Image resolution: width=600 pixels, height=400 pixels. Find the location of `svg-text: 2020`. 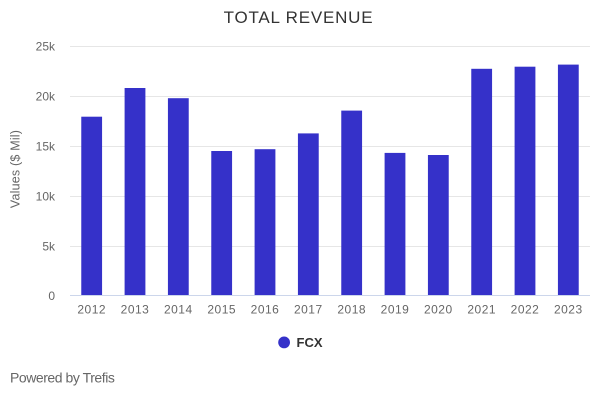

svg-text: 2020 is located at coordinates (438, 310).